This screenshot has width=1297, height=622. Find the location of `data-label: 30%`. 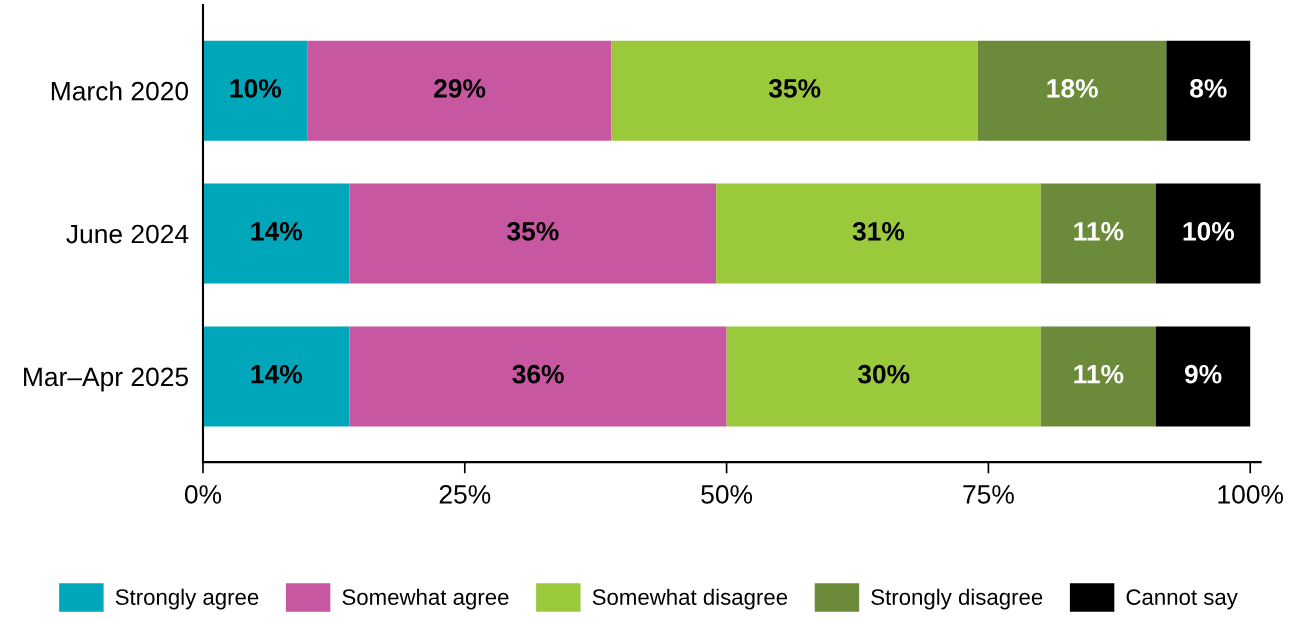

data-label: 30% is located at coordinates (883, 374).